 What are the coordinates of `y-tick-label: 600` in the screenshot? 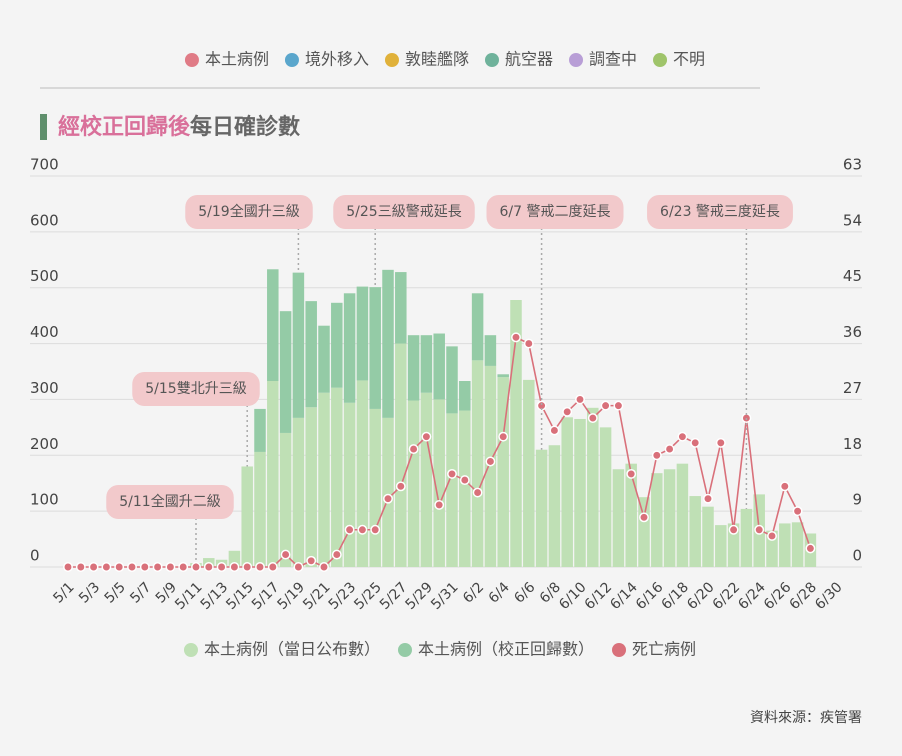 It's located at (44, 220).